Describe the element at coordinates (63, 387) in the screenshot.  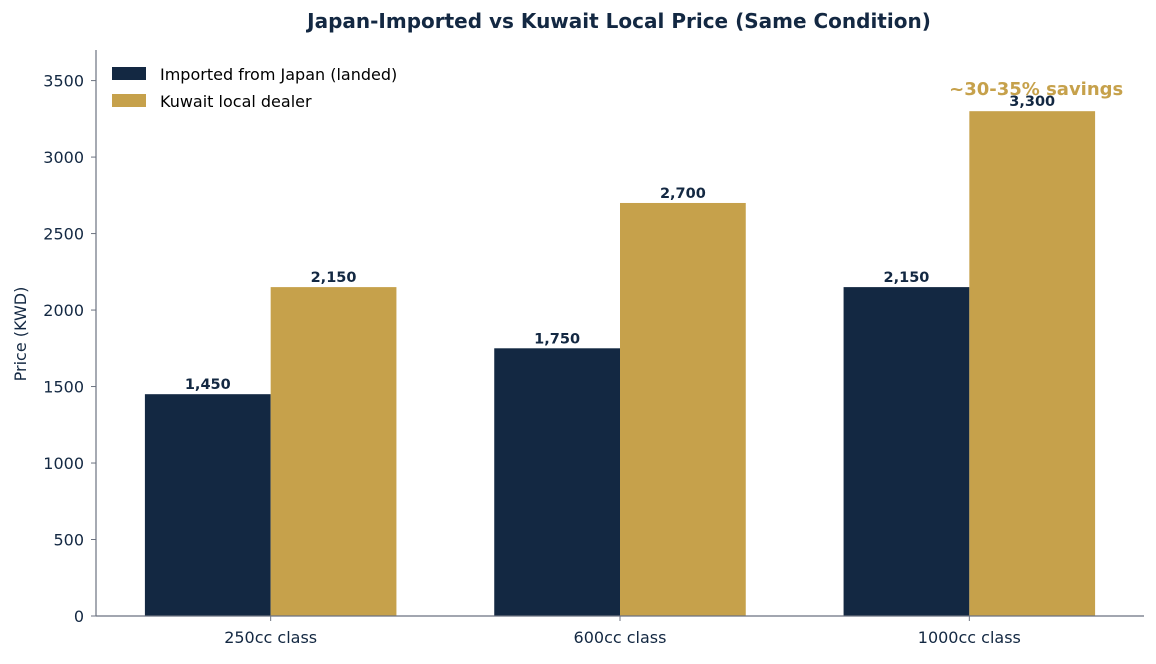
I see `y-tick-label: 1500` at that location.